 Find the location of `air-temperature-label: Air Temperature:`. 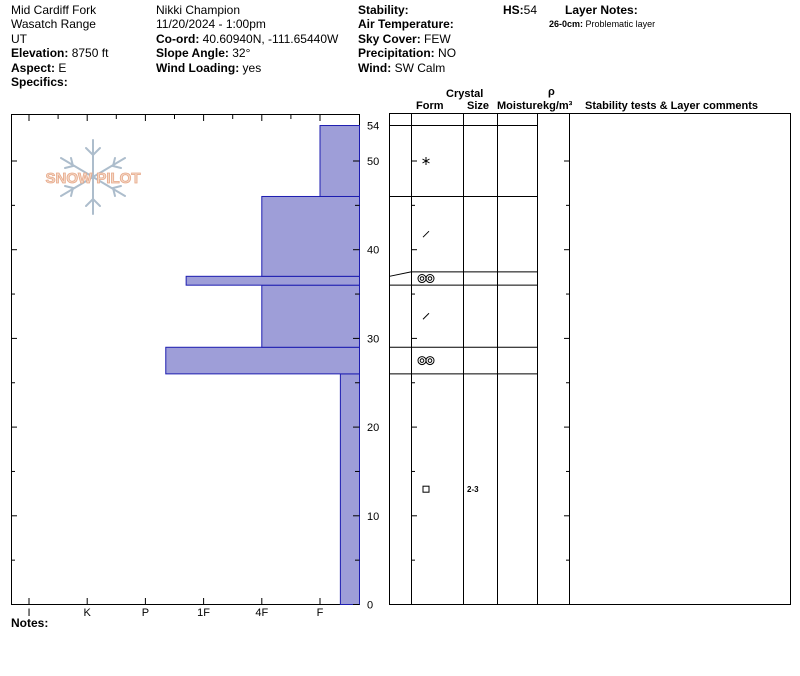

air-temperature-label: Air Temperature: is located at coordinates (406, 24).